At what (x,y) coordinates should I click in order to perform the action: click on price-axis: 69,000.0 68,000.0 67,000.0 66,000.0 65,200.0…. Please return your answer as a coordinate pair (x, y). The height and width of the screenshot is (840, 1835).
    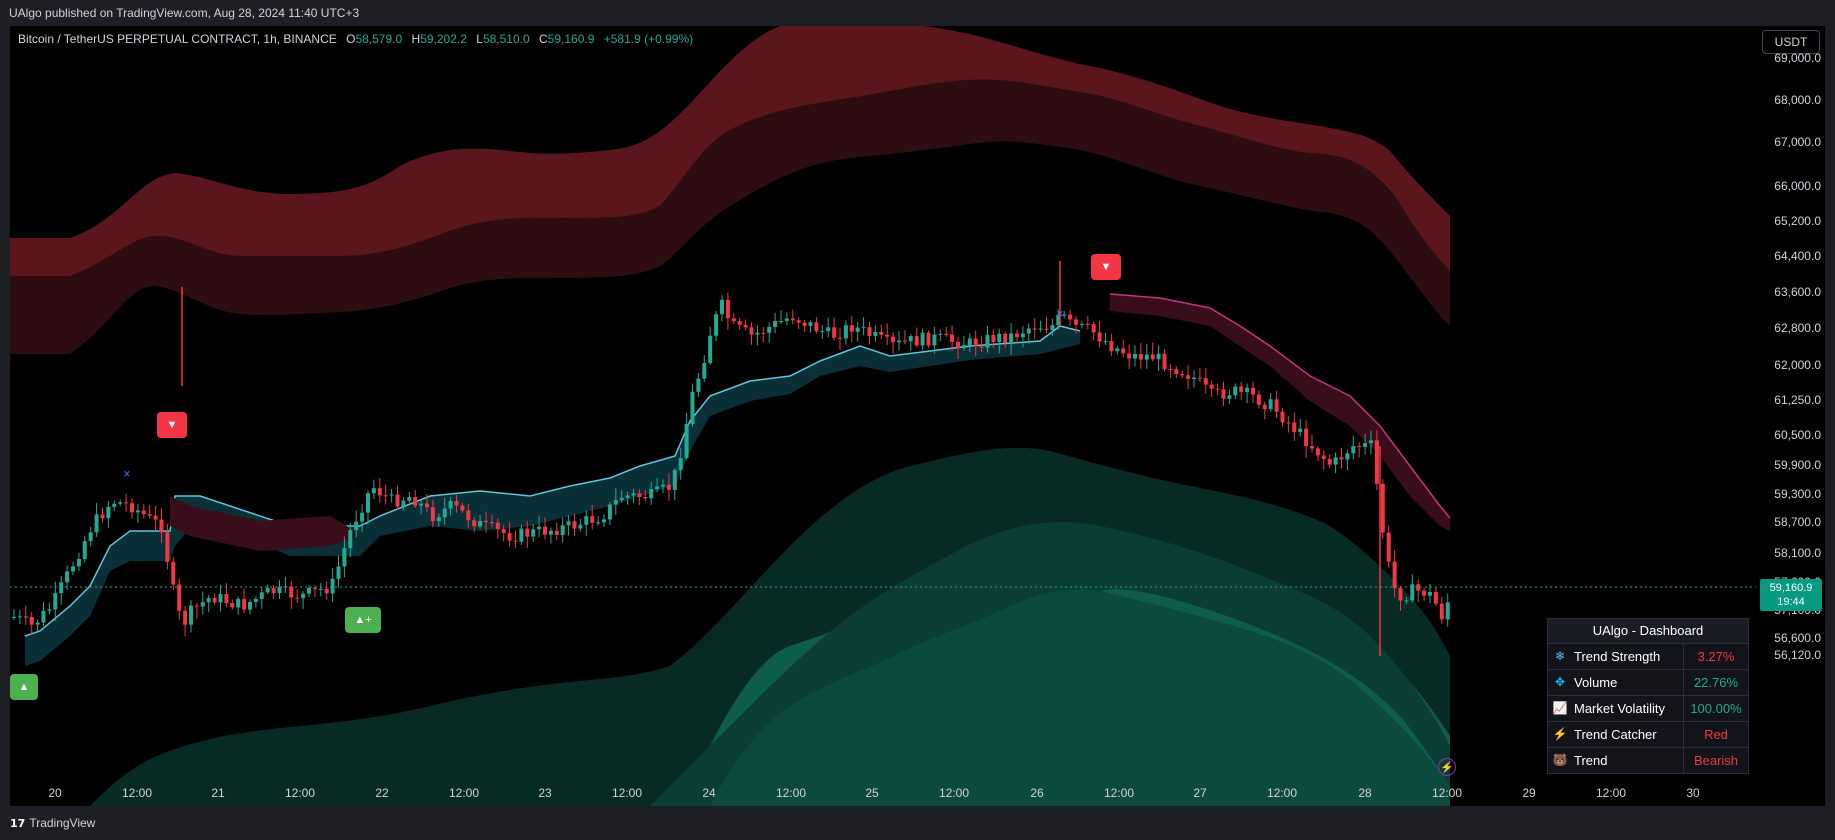
    Looking at the image, I should click on (1790, 416).